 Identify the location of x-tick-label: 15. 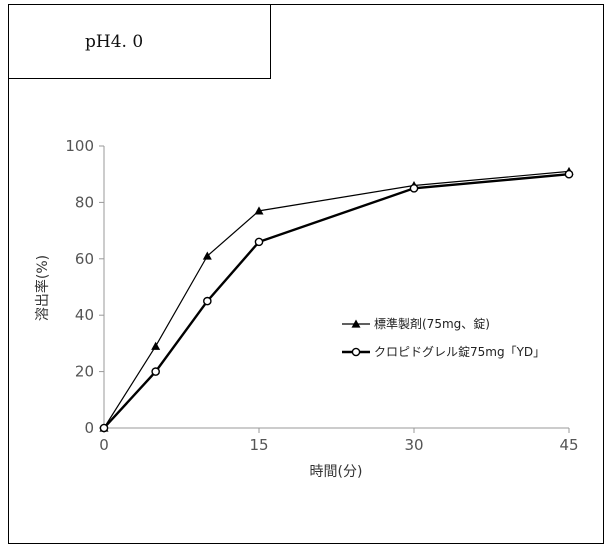
(258, 445).